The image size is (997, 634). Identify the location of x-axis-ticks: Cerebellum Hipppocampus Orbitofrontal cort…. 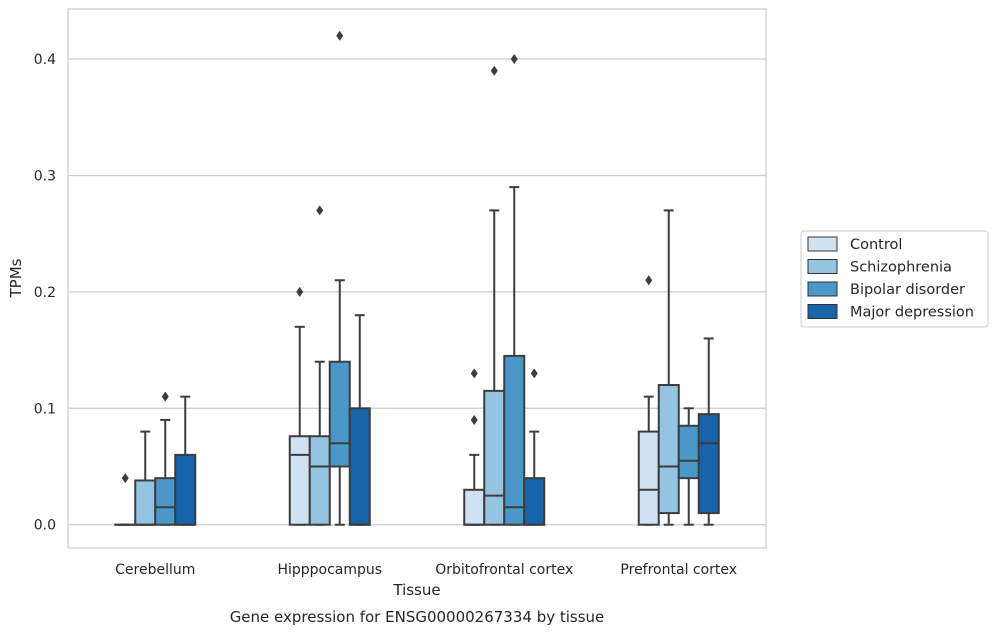
(426, 570).